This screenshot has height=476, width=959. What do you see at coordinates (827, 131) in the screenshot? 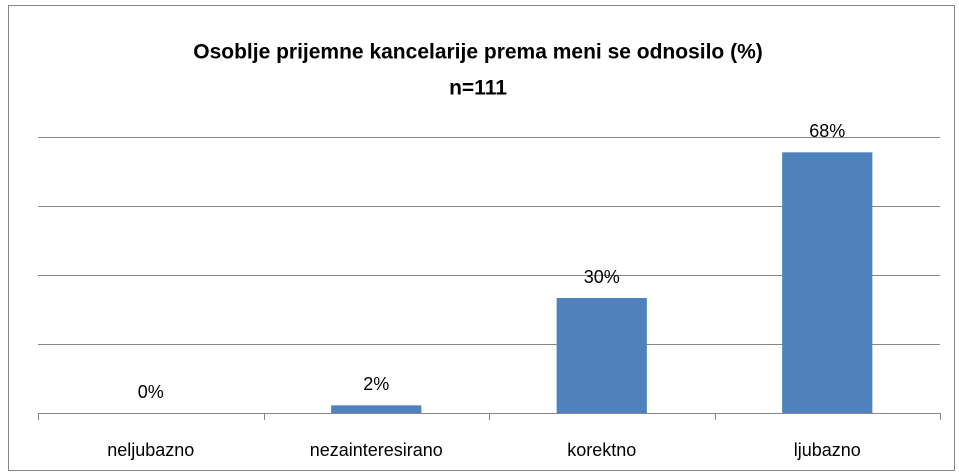
I see `data-label: 68%` at bounding box center [827, 131].